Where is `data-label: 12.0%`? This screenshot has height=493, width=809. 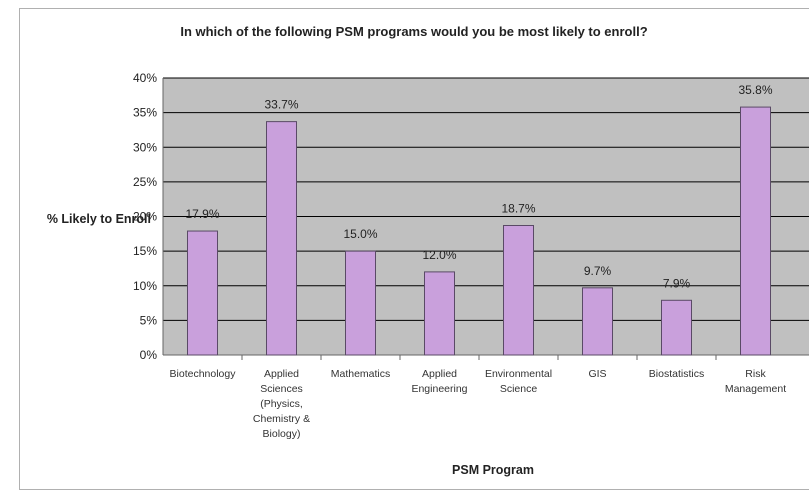 data-label: 12.0% is located at coordinates (439, 255).